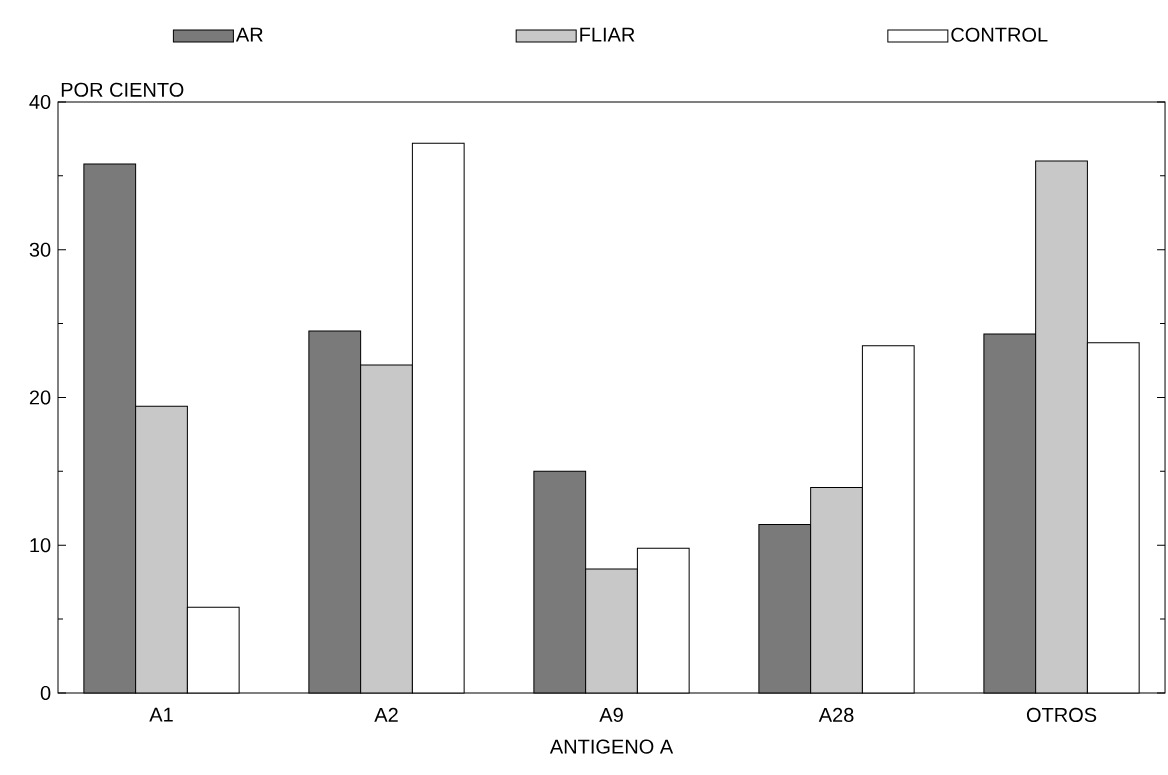 The image size is (1168, 775). I want to click on legend-label: AR, so click(249, 34).